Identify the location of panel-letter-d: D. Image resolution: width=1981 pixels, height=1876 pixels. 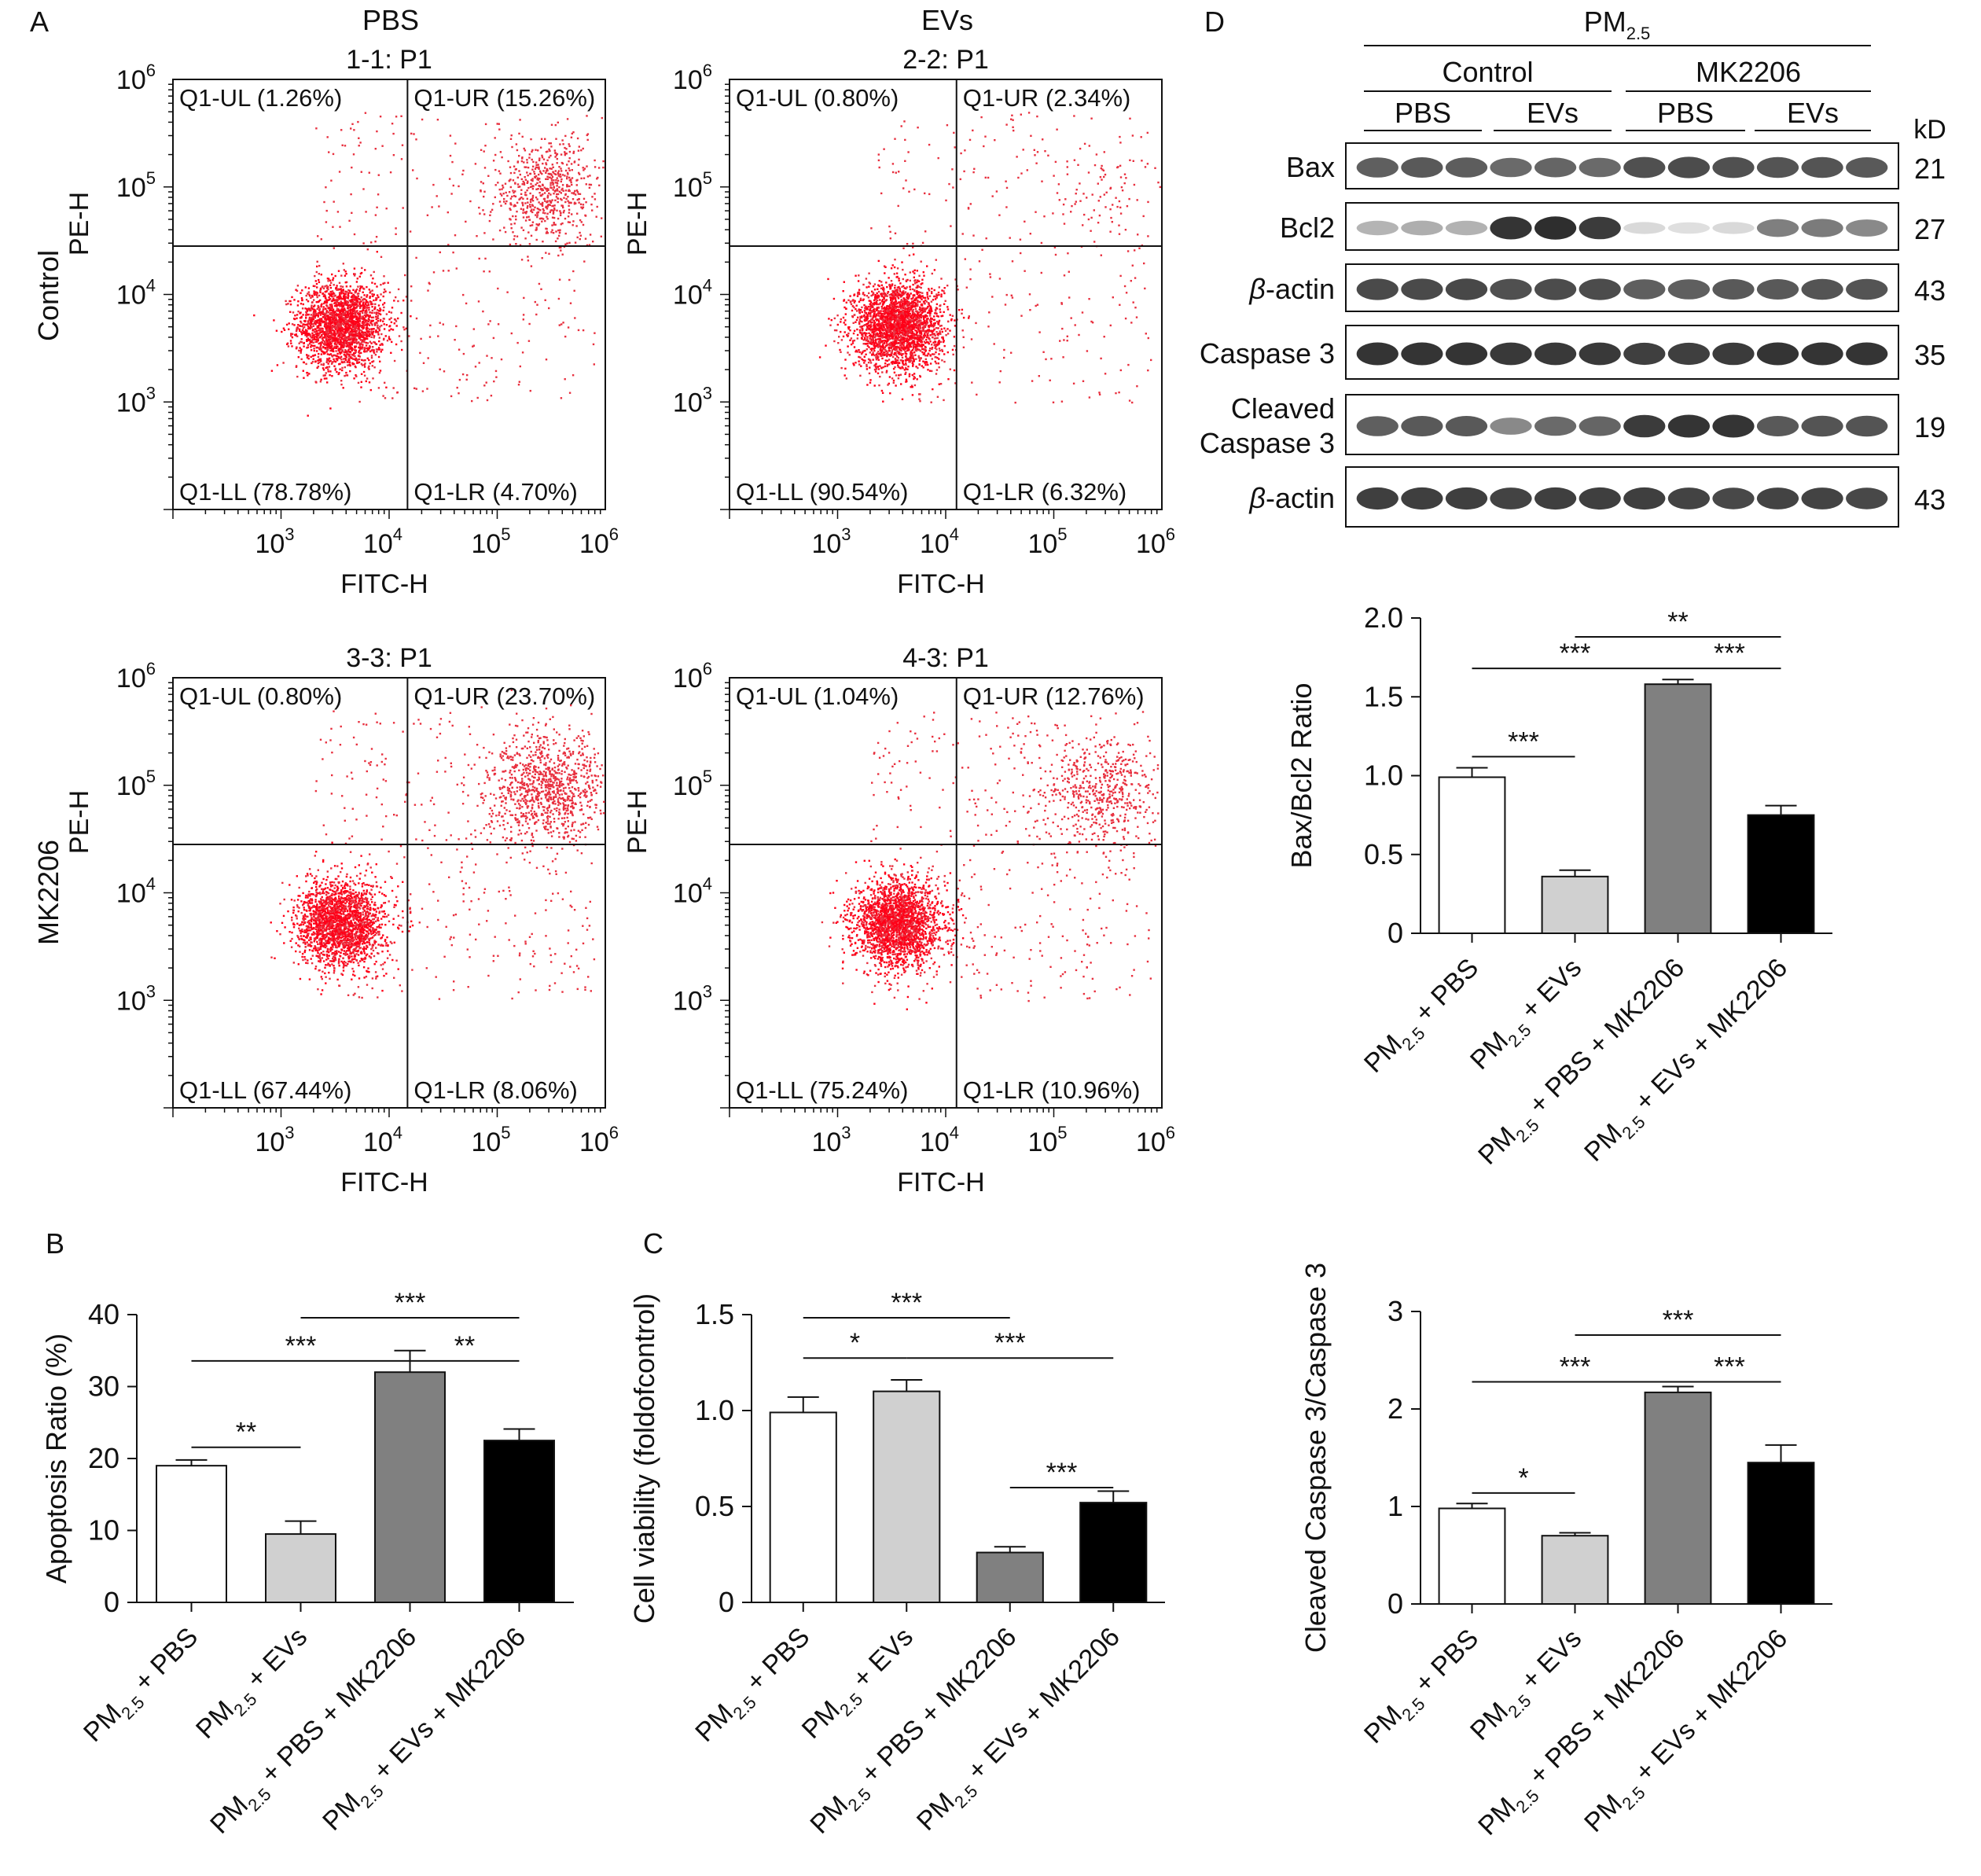
(1214, 22).